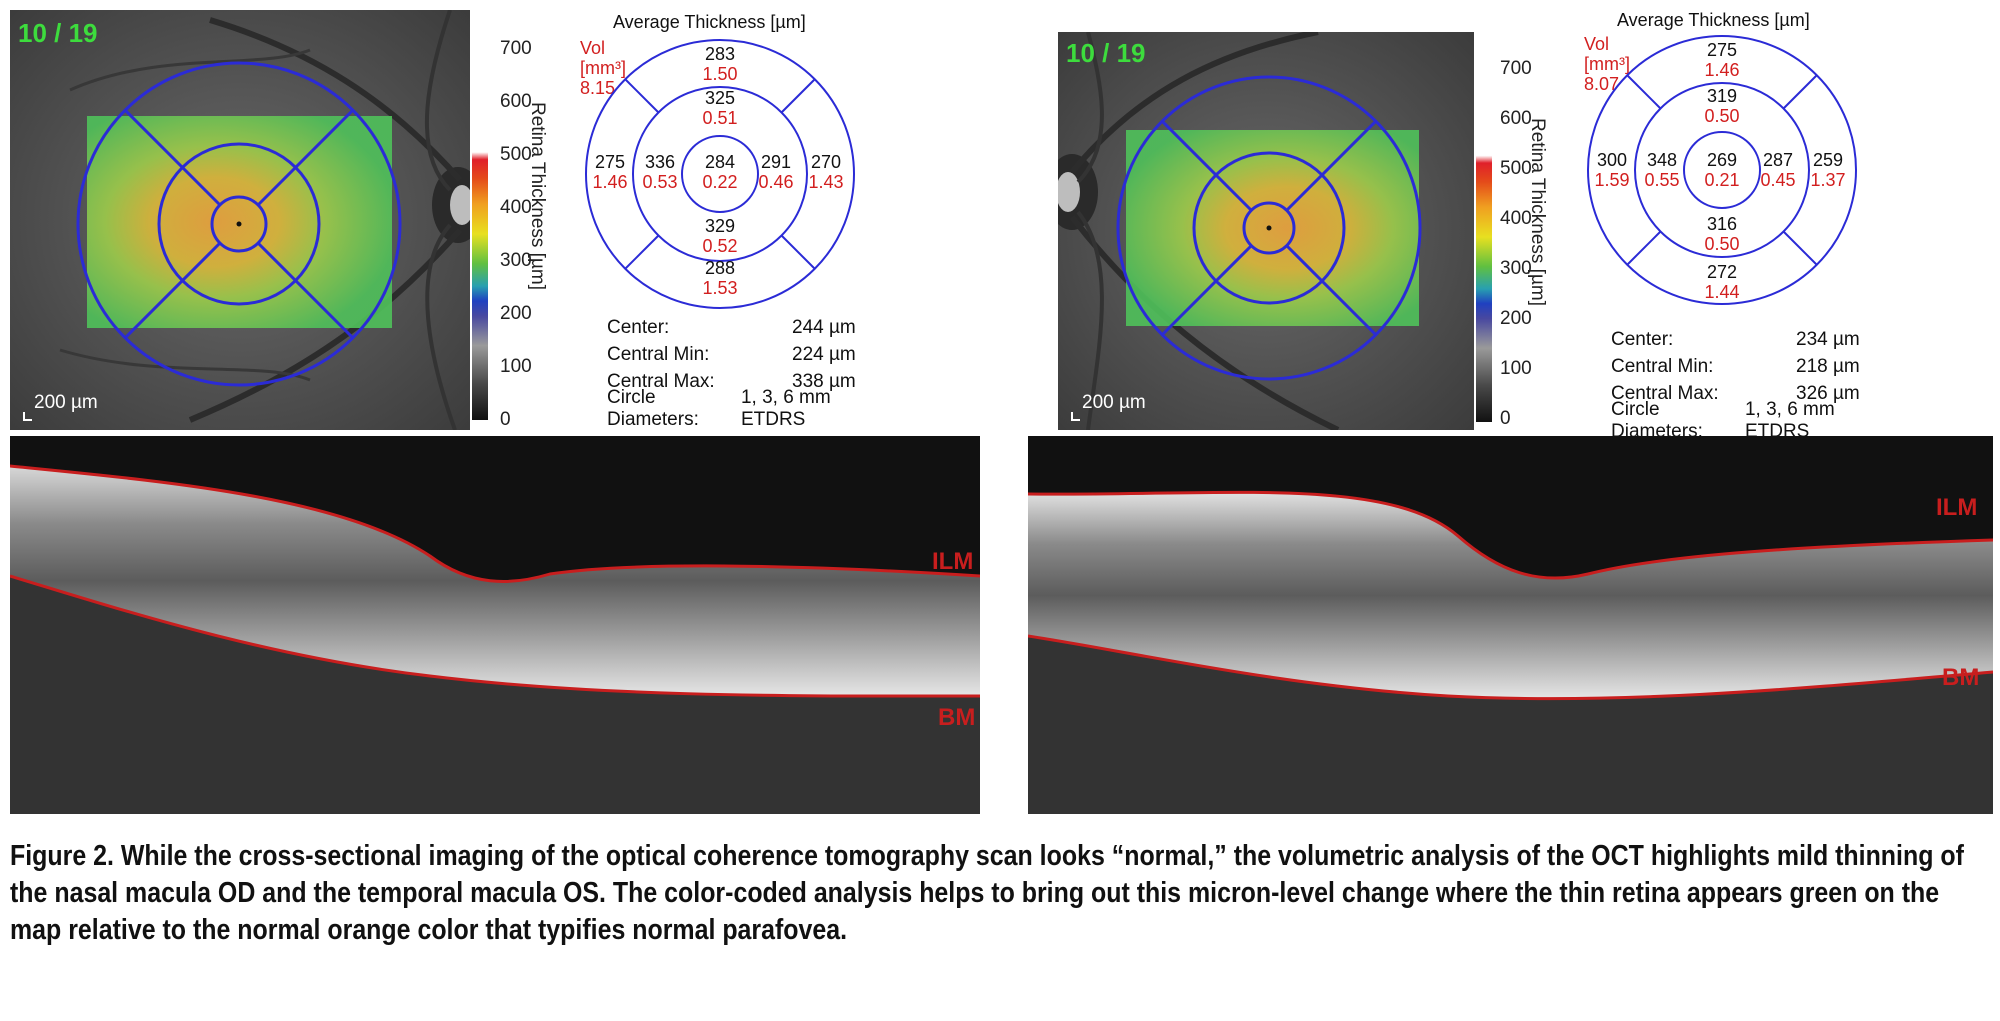 The width and height of the screenshot is (2000, 1021). I want to click on volume-total: 8.07, so click(1602, 84).